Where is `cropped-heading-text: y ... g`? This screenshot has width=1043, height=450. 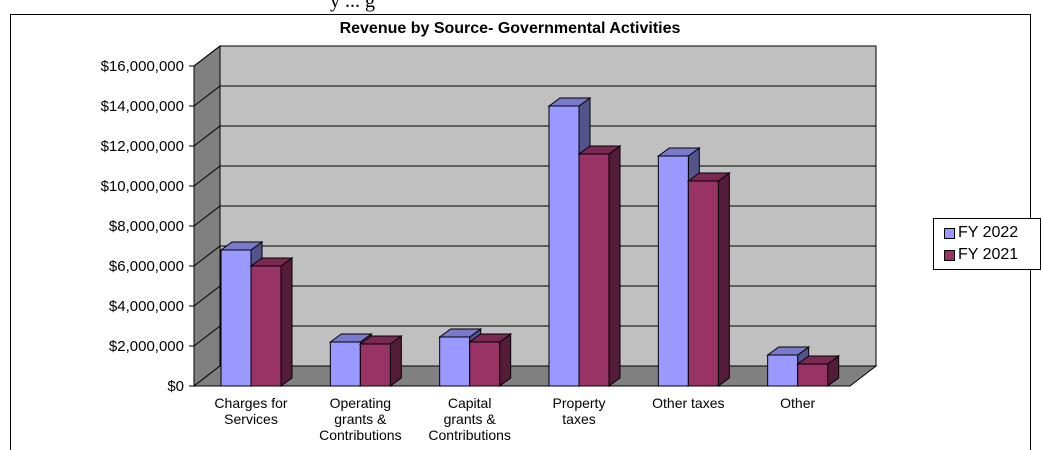
cropped-heading-text: y ... g is located at coordinates (352, 6).